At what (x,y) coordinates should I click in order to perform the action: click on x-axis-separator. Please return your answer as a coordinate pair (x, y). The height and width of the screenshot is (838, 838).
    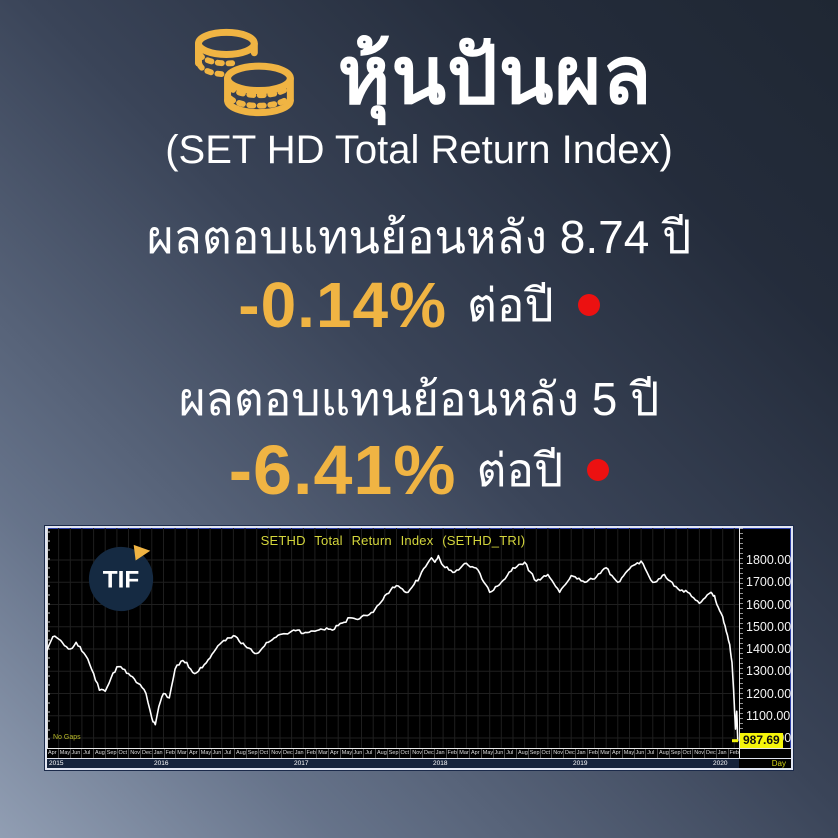
    Looking at the image, I should click on (739, 754).